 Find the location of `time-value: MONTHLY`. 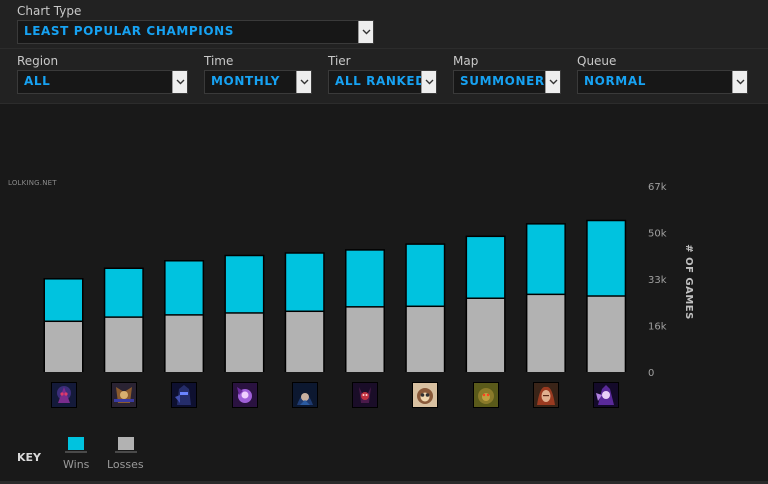

time-value: MONTHLY is located at coordinates (246, 81).